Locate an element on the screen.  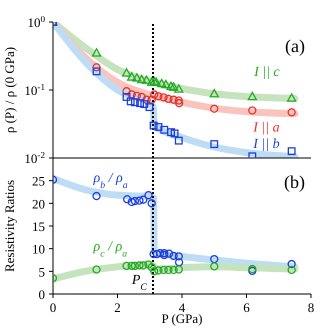
y-tick-label: 5 is located at coordinates (41, 272).